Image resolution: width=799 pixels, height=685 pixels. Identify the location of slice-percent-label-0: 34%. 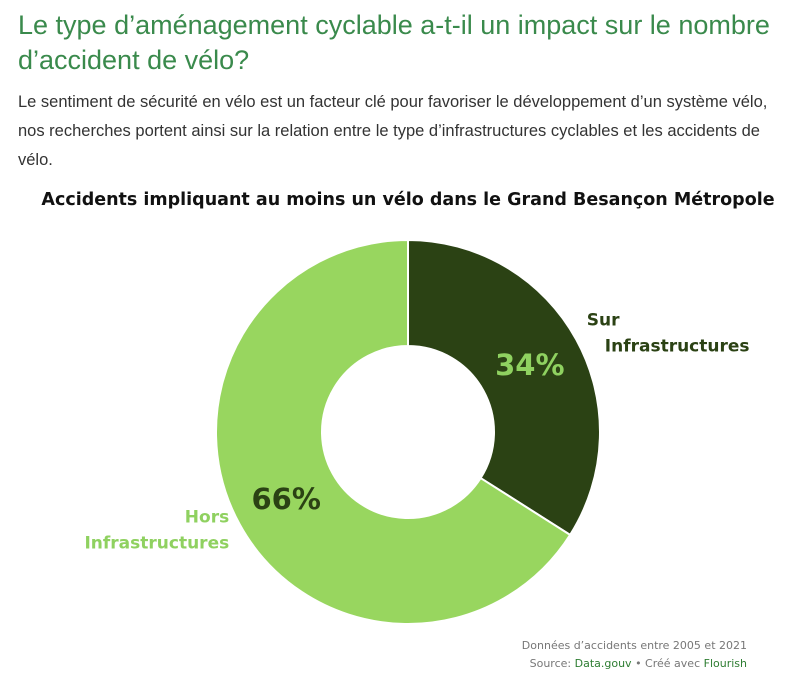
(529, 365).